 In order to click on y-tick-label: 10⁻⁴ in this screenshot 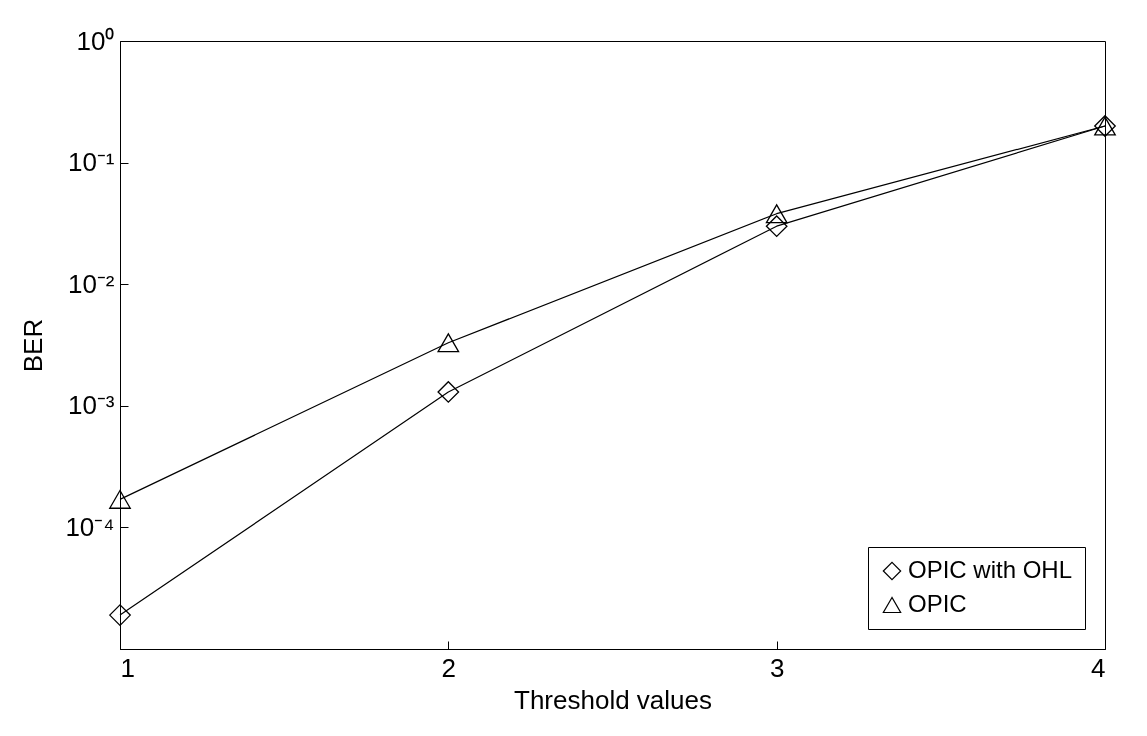, I will do `click(90, 526)`.